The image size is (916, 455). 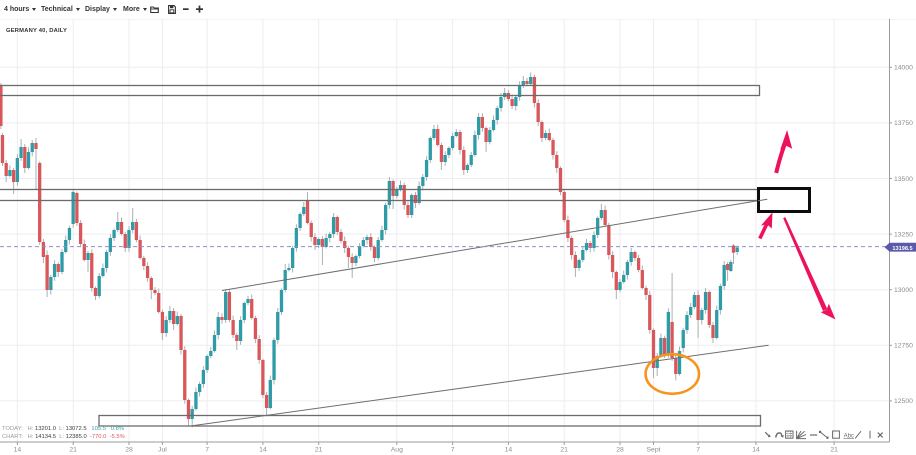 I want to click on svg-text: Sept, so click(x=654, y=450).